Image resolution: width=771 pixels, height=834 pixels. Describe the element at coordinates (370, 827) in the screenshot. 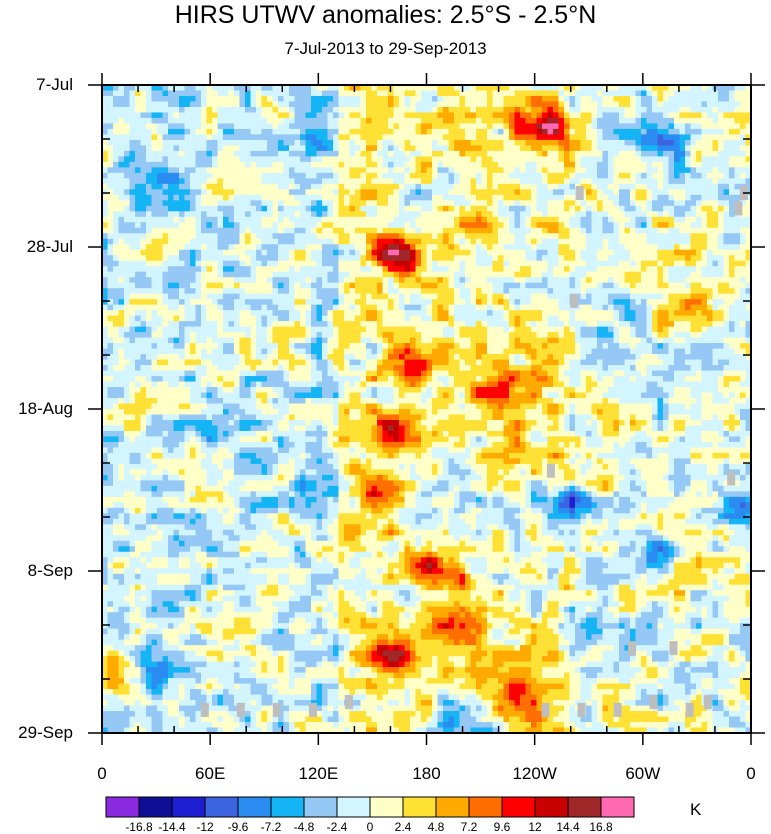

I see `colorbar-tick-label: 0` at that location.